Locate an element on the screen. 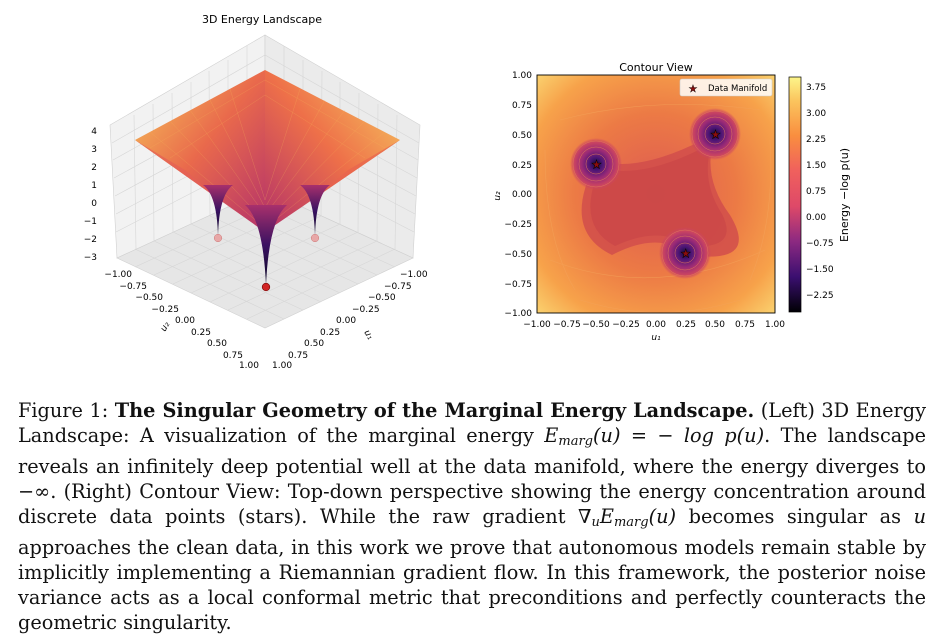  svg-text: 3.75 is located at coordinates (816, 88).